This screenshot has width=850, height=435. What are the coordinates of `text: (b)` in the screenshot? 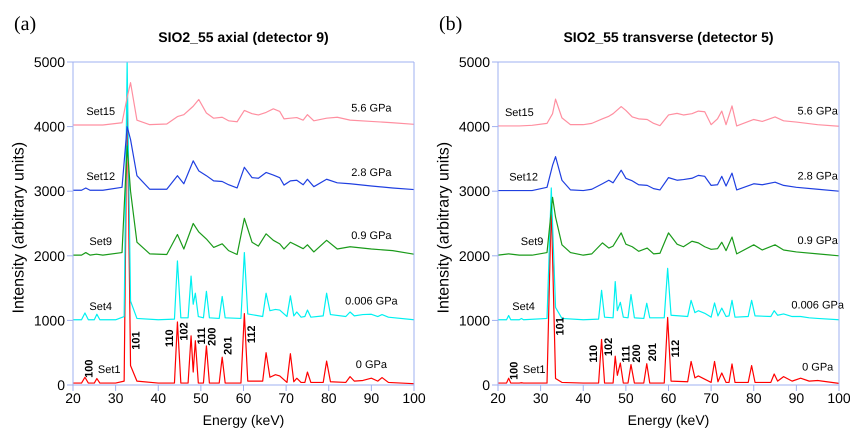 It's located at (450, 24).